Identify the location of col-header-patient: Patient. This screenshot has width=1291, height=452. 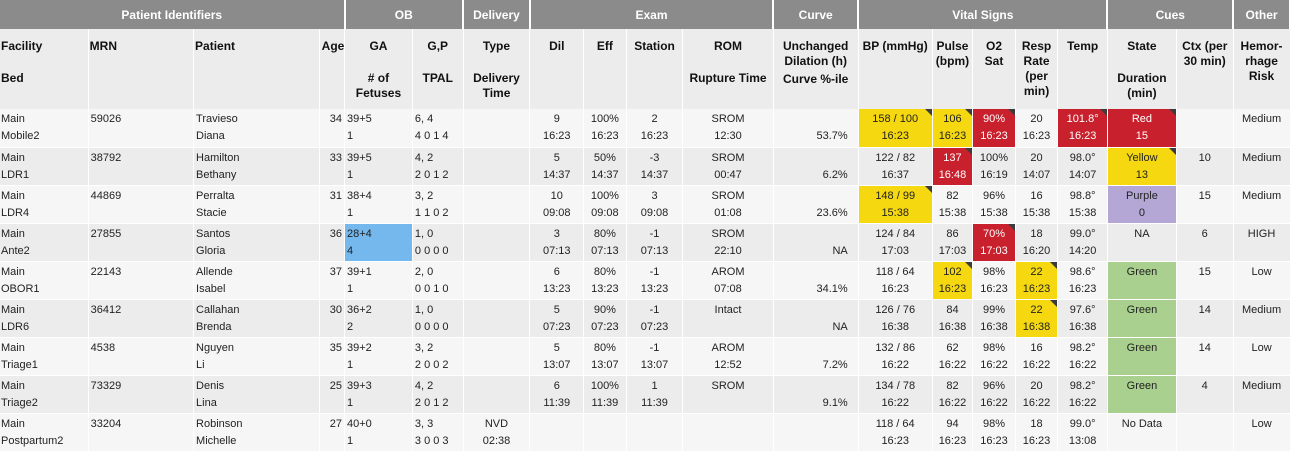
(256, 69).